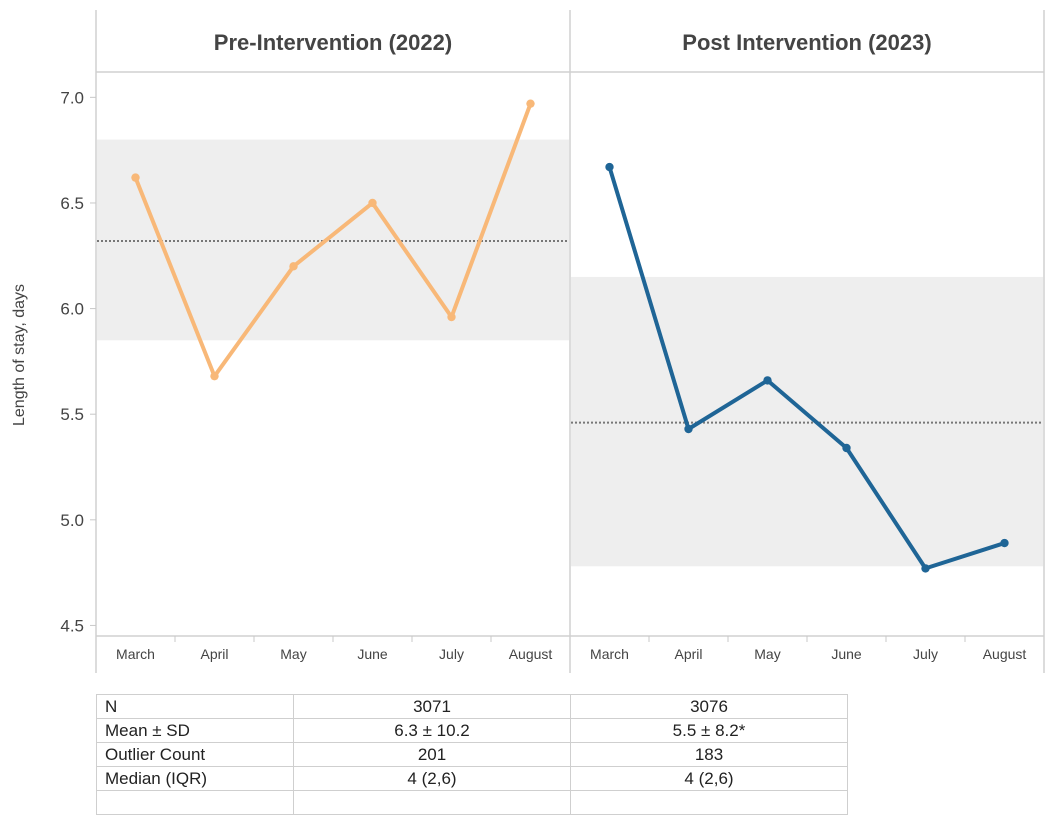  I want to click on y-tick-label: 5.0, so click(72, 520).